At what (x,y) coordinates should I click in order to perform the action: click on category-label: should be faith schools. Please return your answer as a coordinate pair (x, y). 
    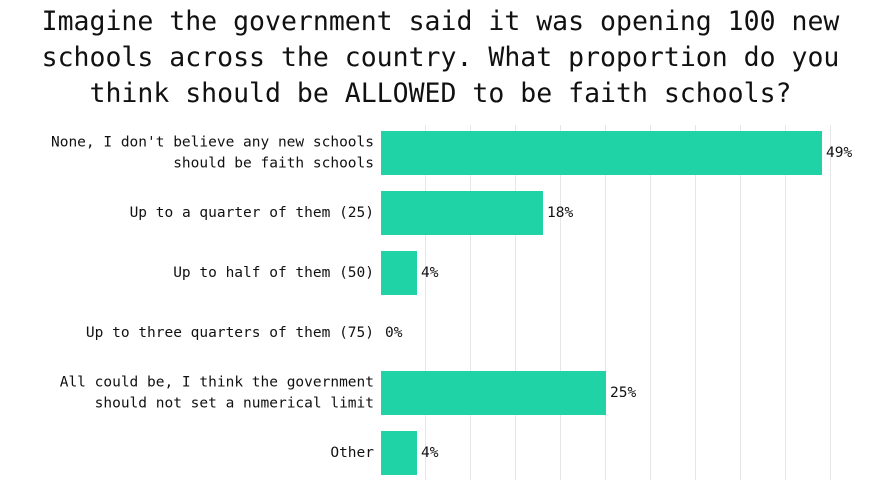
    Looking at the image, I should click on (273, 164).